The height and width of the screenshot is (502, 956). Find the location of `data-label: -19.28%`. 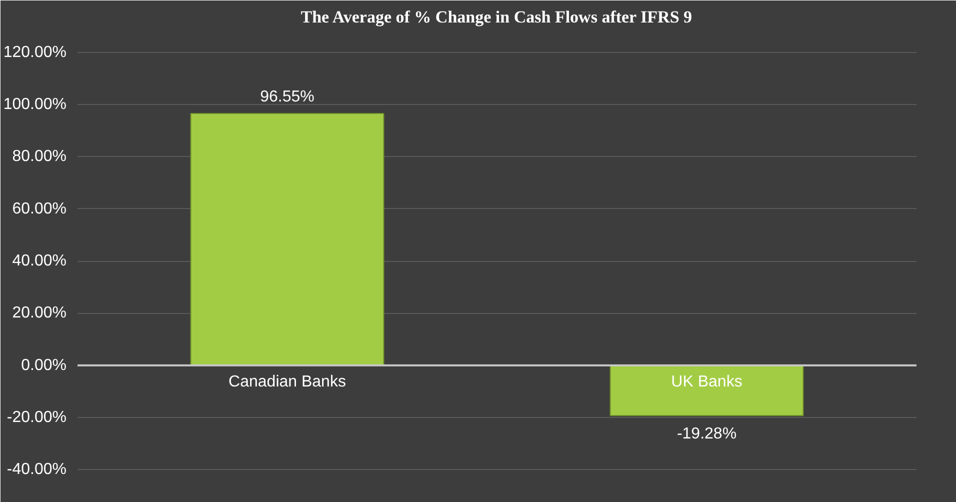

data-label: -19.28% is located at coordinates (706, 434).